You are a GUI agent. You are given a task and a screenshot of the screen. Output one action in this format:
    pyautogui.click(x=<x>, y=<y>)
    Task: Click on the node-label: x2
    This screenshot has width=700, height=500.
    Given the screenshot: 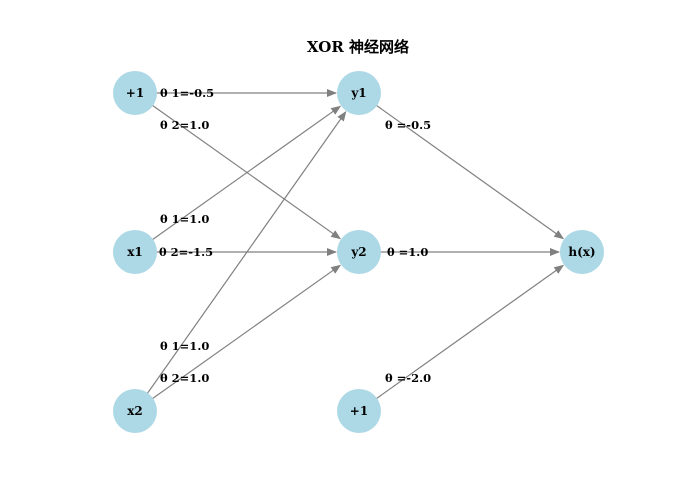 What is the action you would take?
    pyautogui.click(x=135, y=411)
    